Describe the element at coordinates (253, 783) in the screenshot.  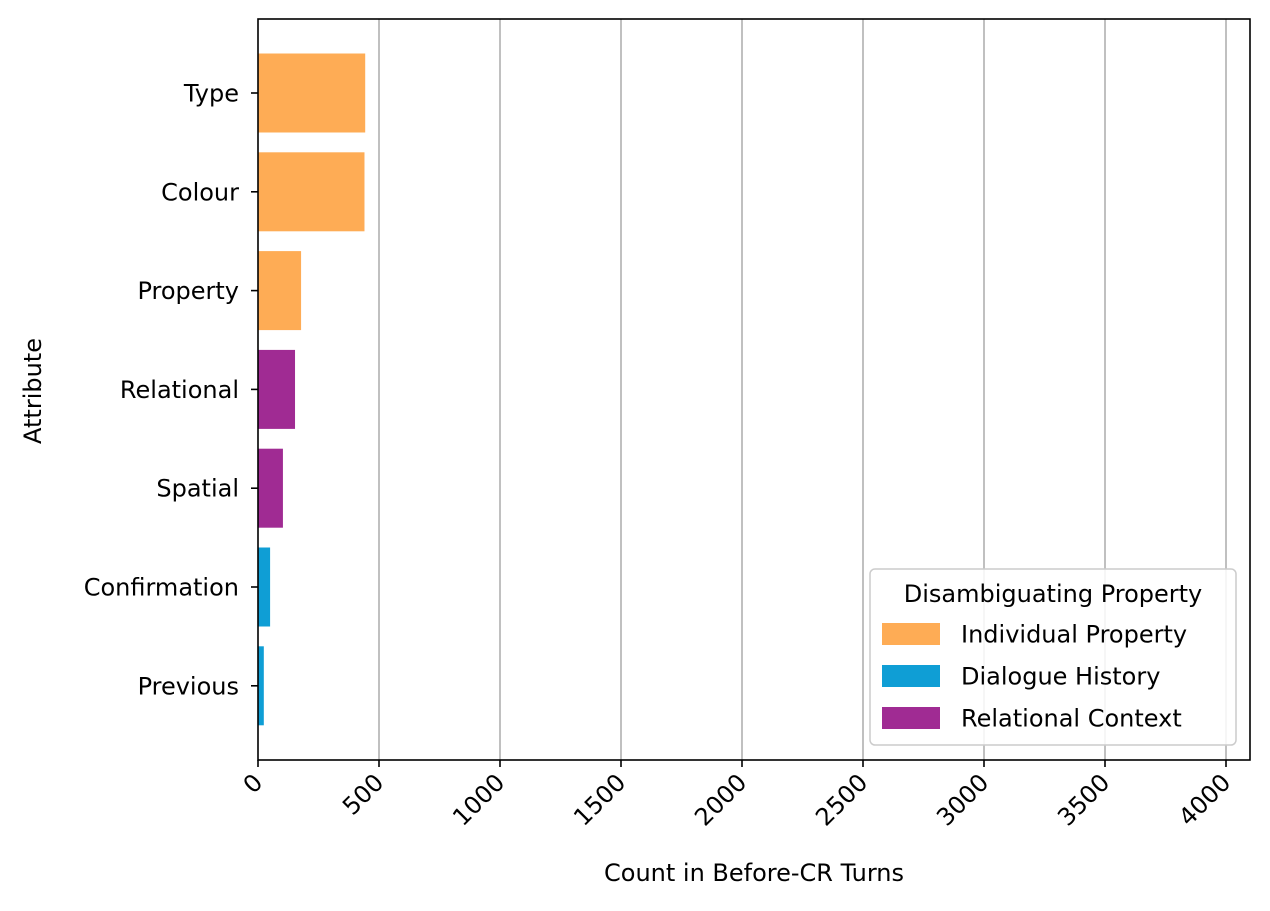
I see `x-tick-label-0: 0` at that location.